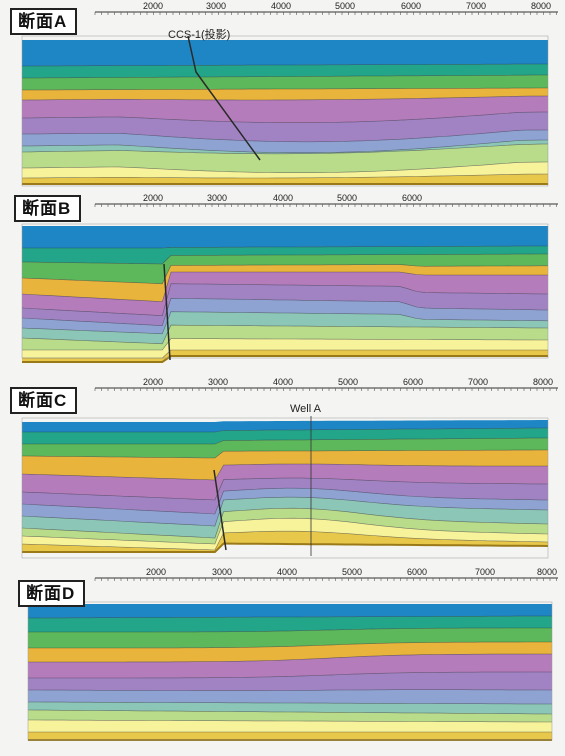 This screenshot has height=756, width=565. Describe the element at coordinates (52, 593) in the screenshot. I see `section-d-label: 断面D` at that location.